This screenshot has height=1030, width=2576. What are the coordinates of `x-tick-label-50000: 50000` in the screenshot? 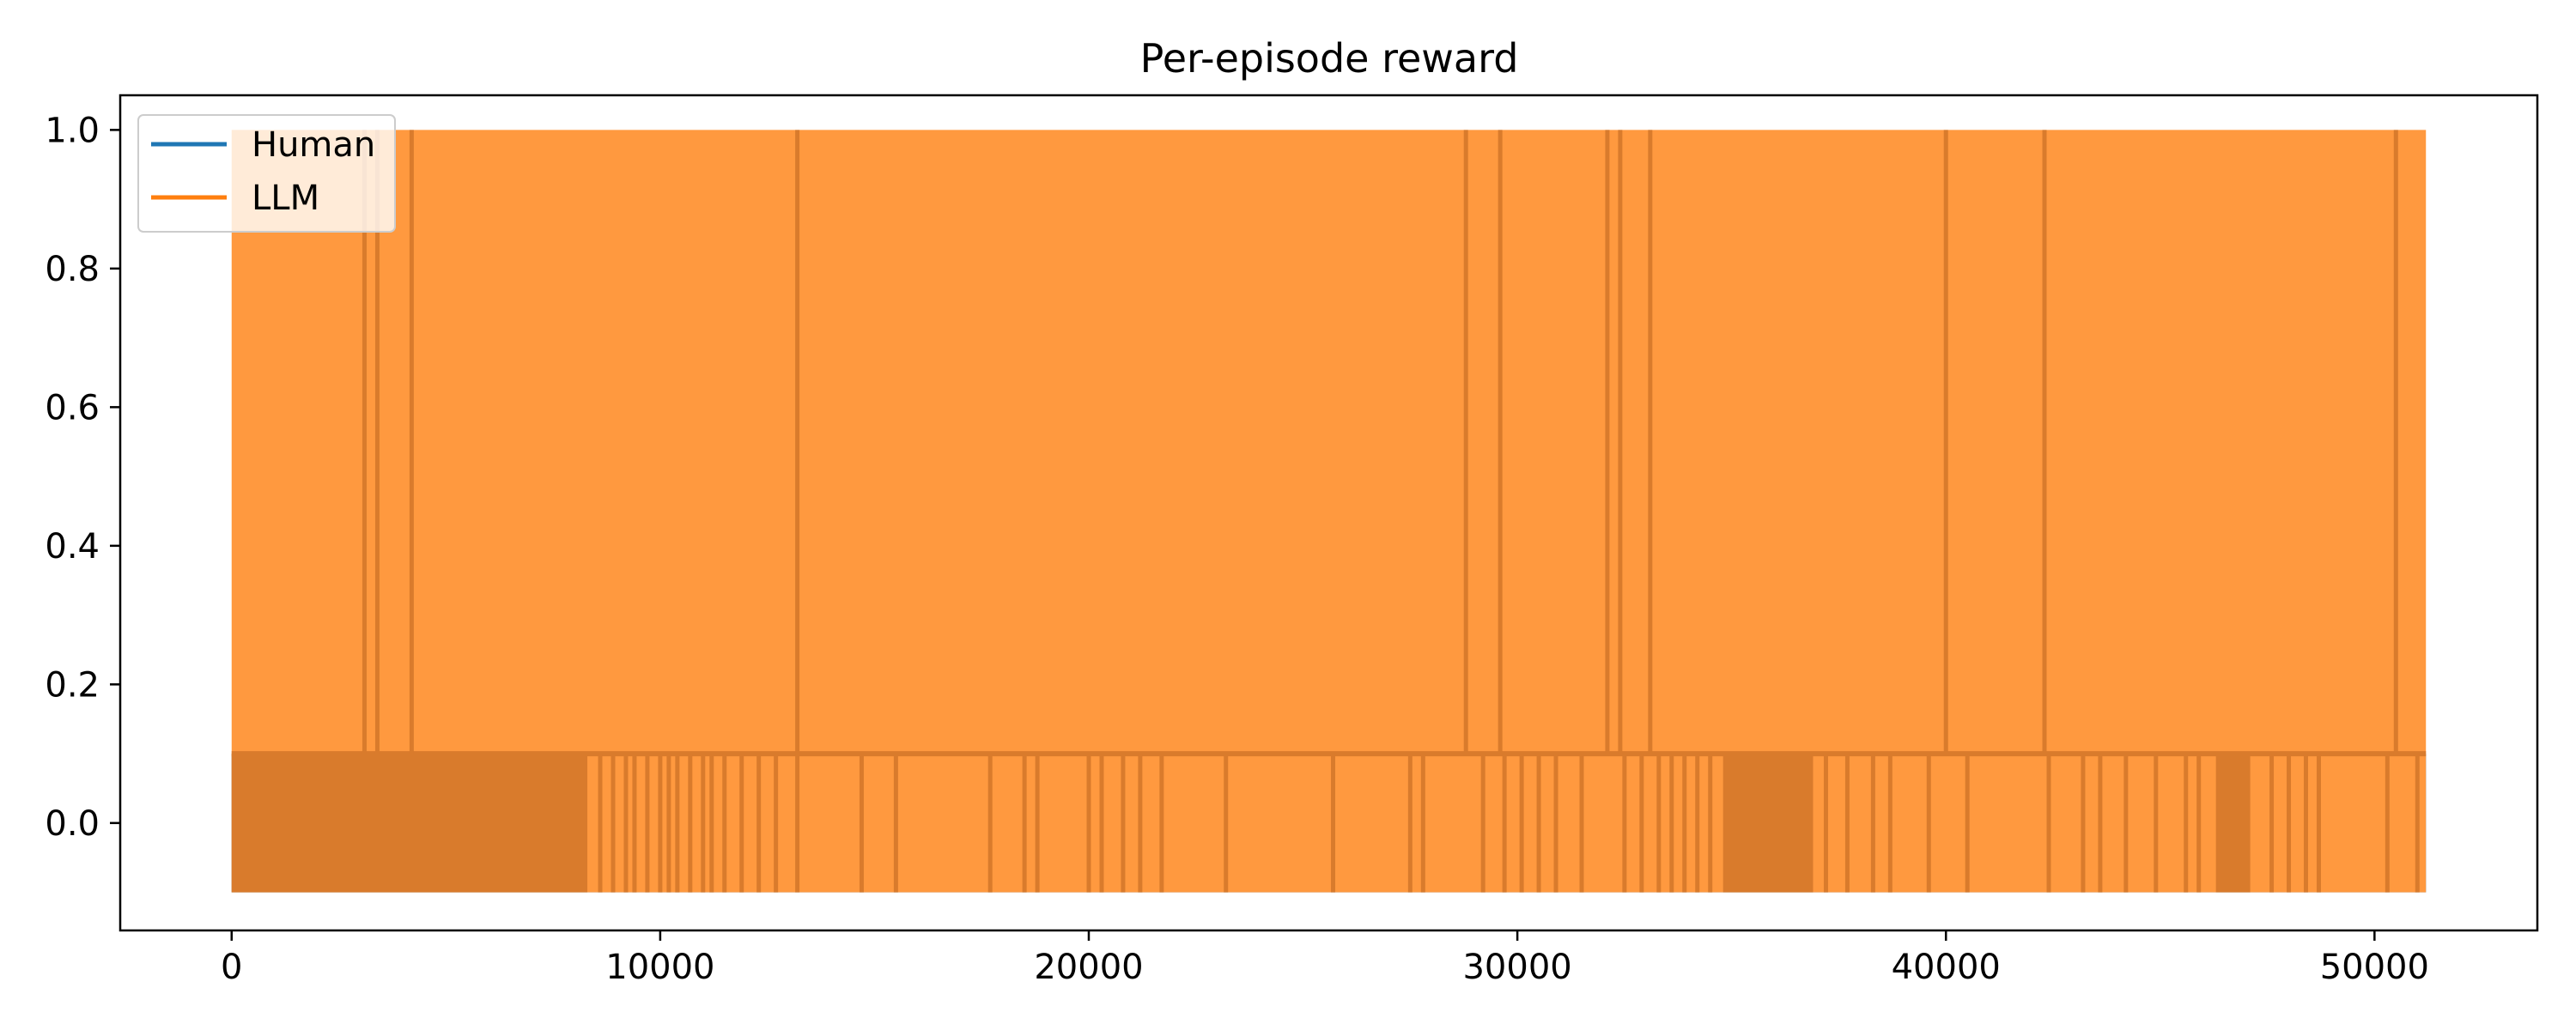 It's located at (2375, 967).